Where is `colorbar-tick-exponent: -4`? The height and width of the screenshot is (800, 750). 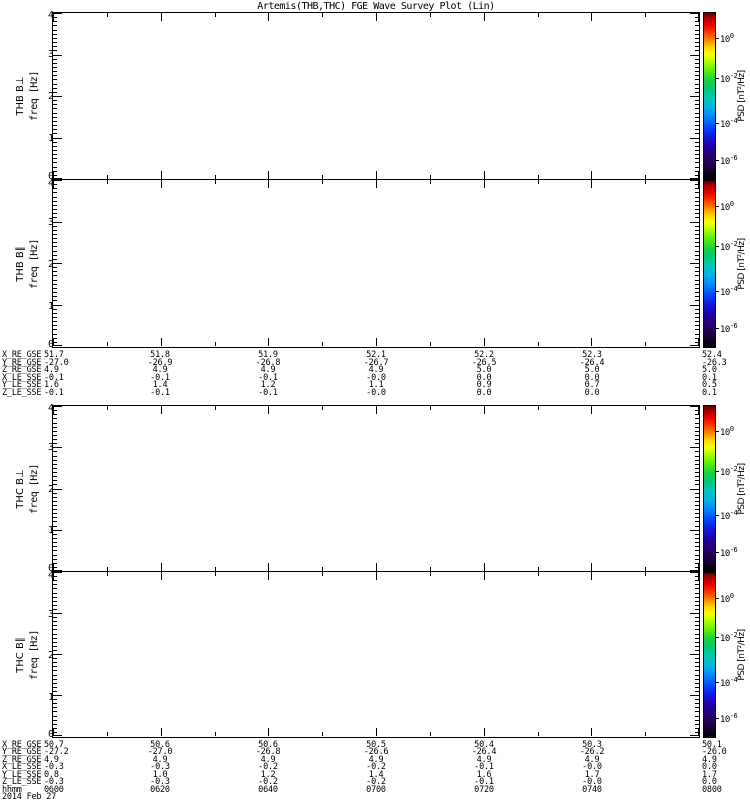
colorbar-tick-exponent: -4 is located at coordinates (733, 120).